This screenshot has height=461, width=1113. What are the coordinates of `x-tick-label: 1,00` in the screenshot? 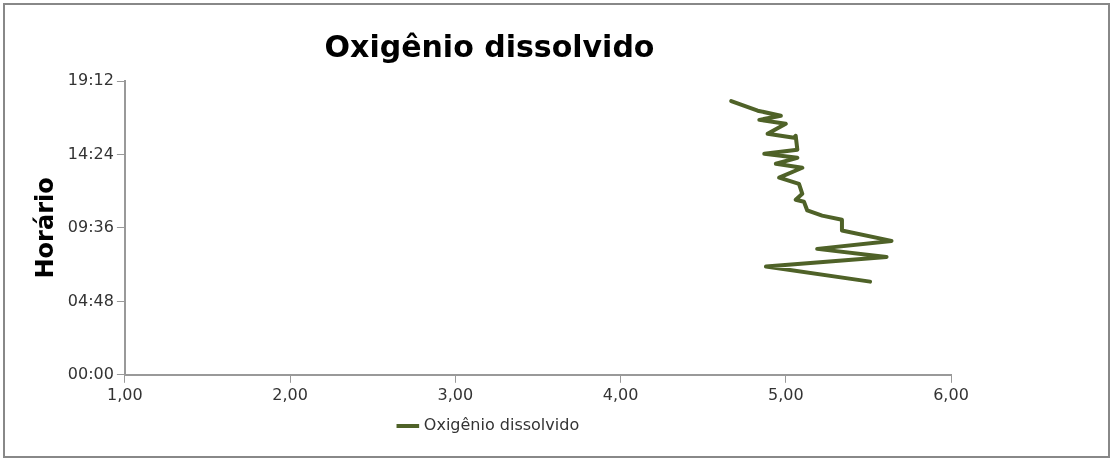 It's located at (125, 394).